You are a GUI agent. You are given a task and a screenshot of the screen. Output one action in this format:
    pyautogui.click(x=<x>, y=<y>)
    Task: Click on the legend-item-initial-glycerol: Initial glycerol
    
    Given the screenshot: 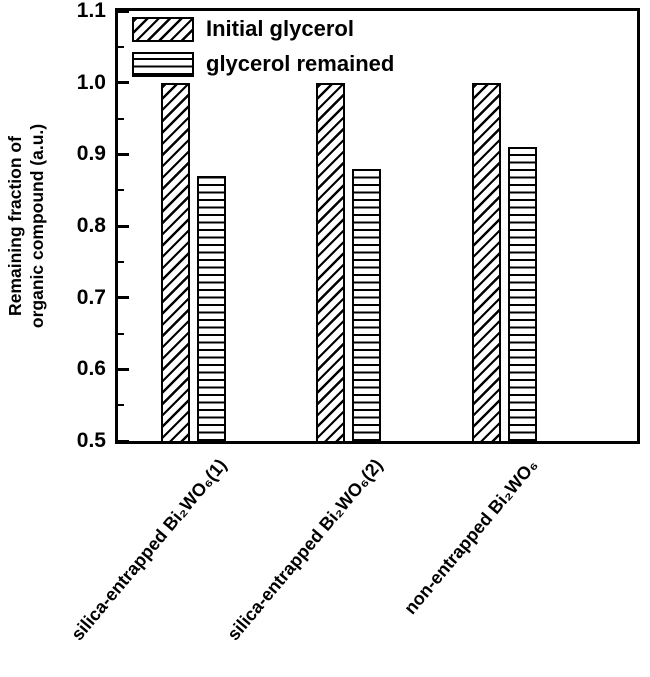 What is the action you would take?
    pyautogui.click(x=263, y=29)
    